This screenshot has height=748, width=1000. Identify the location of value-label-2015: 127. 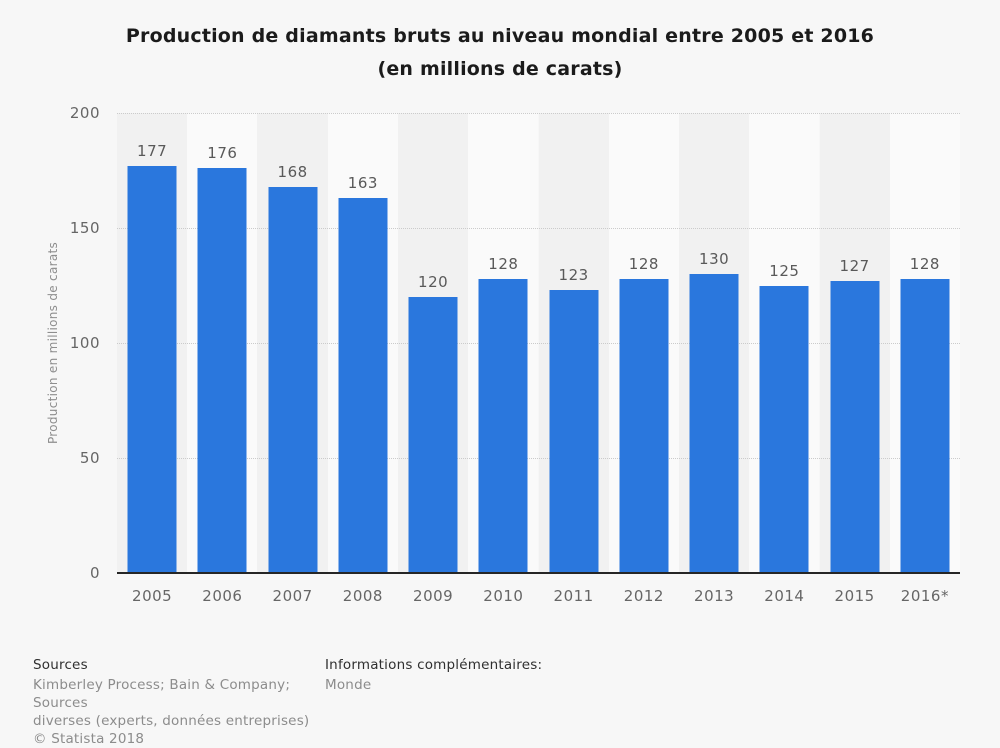
(854, 265).